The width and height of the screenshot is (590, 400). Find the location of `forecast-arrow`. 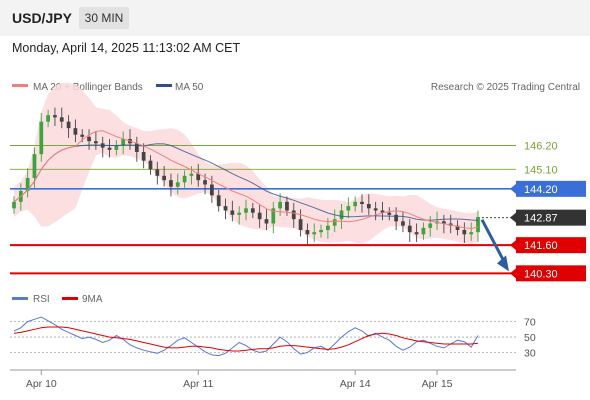

forecast-arrow is located at coordinates (494, 245).